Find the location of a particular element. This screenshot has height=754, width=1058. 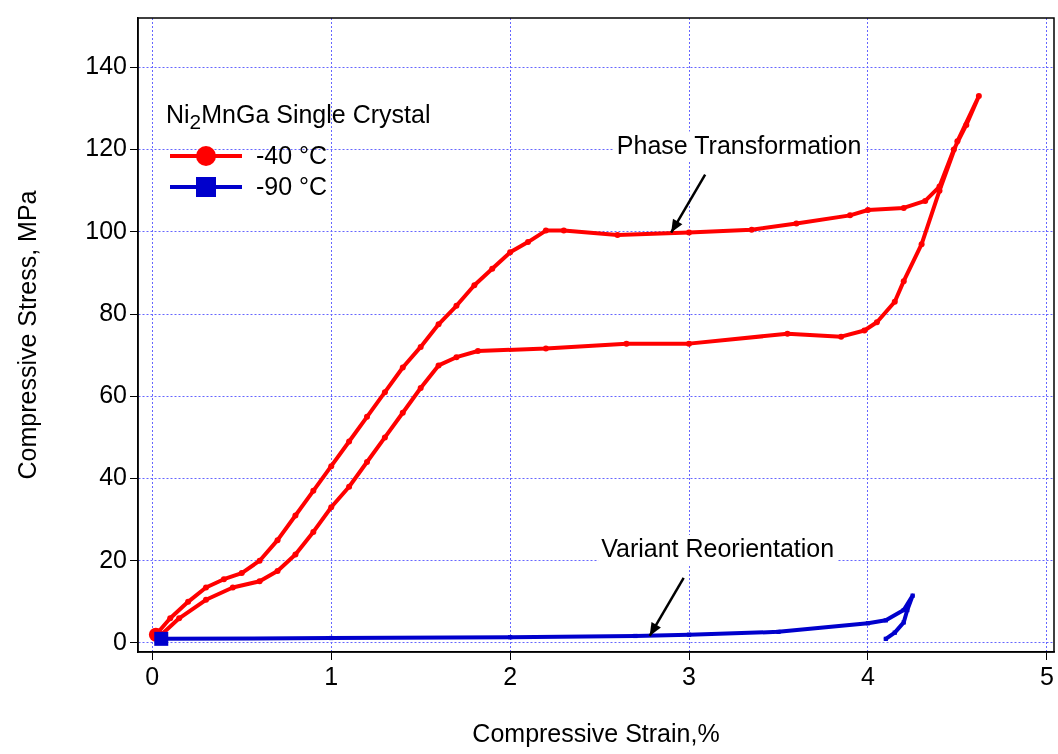

y-tick-label: 80 is located at coordinates (113, 311).